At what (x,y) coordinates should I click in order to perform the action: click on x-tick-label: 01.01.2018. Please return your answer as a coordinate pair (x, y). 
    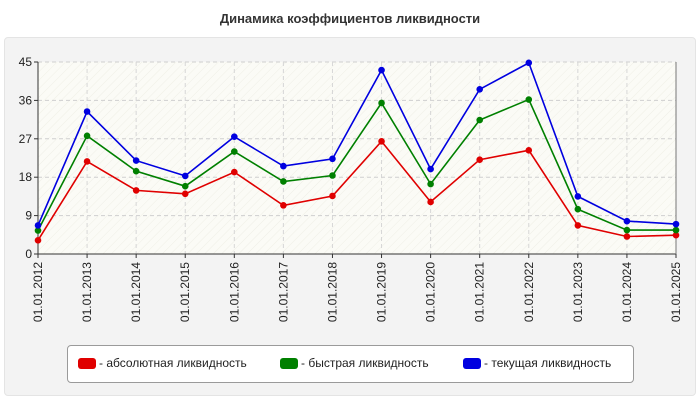
    Looking at the image, I should click on (332, 292).